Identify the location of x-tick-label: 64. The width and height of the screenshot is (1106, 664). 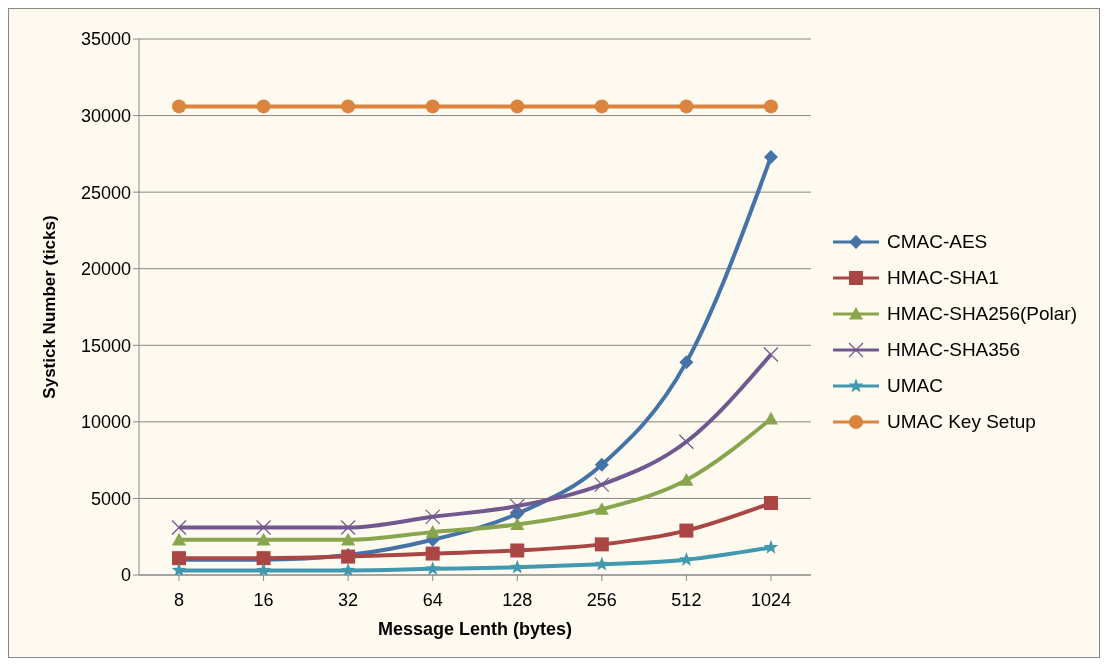
(432, 599).